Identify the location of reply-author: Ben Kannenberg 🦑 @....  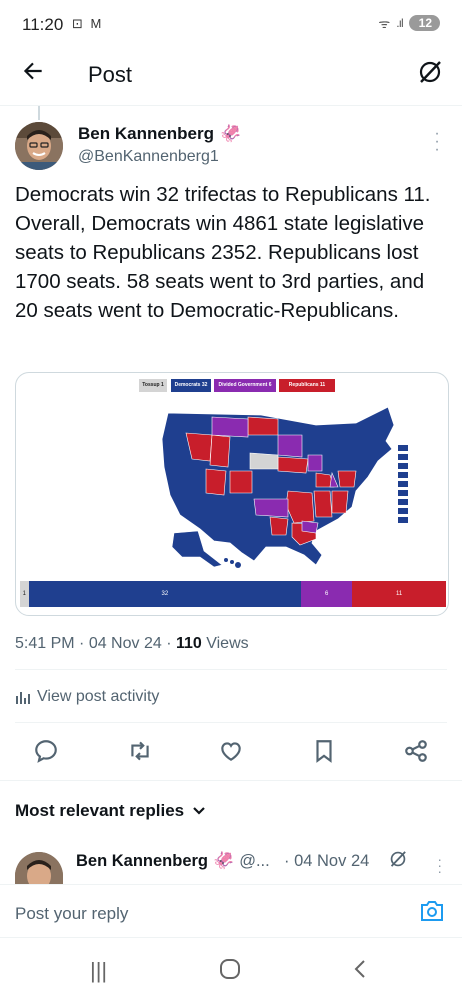
(173, 861).